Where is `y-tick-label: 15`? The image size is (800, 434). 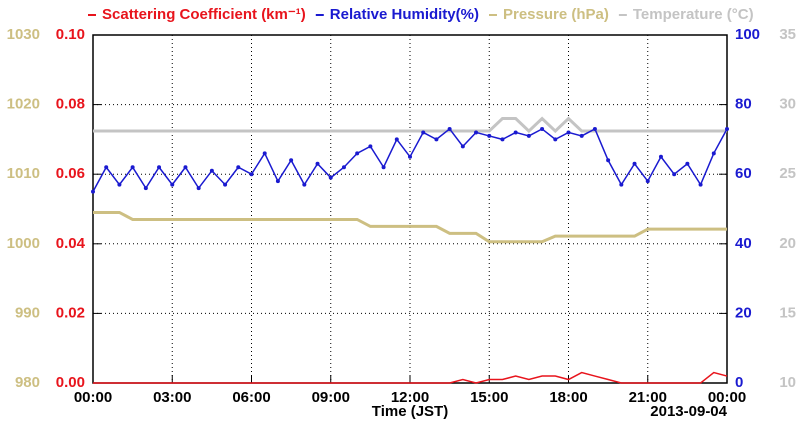 y-tick-label: 15 is located at coordinates (787, 312).